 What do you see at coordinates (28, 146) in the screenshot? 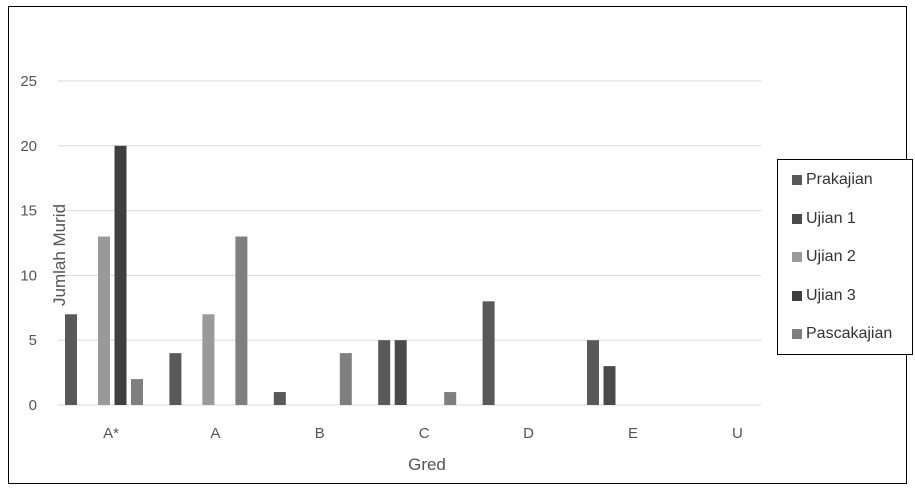
I see `y-tick-label: 20` at bounding box center [28, 146].